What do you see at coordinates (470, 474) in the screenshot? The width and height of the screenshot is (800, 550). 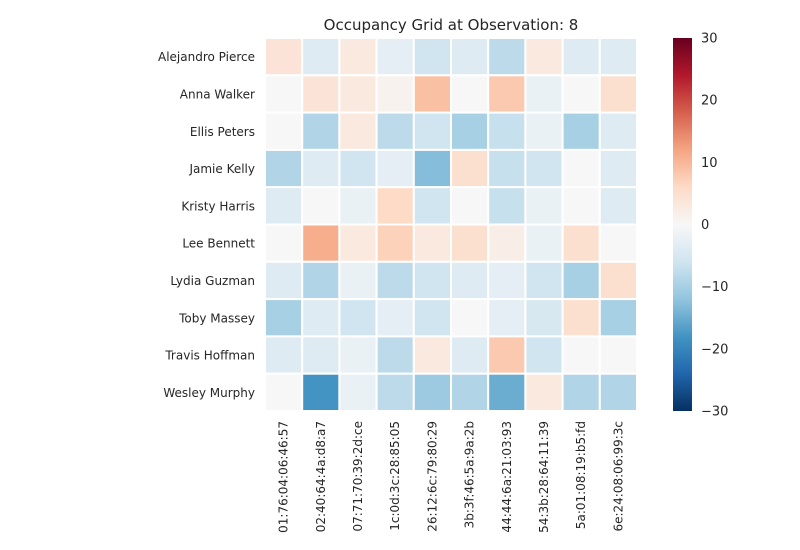 I see `column-label: 3b:3f:46:5a:9a:2b` at bounding box center [470, 474].